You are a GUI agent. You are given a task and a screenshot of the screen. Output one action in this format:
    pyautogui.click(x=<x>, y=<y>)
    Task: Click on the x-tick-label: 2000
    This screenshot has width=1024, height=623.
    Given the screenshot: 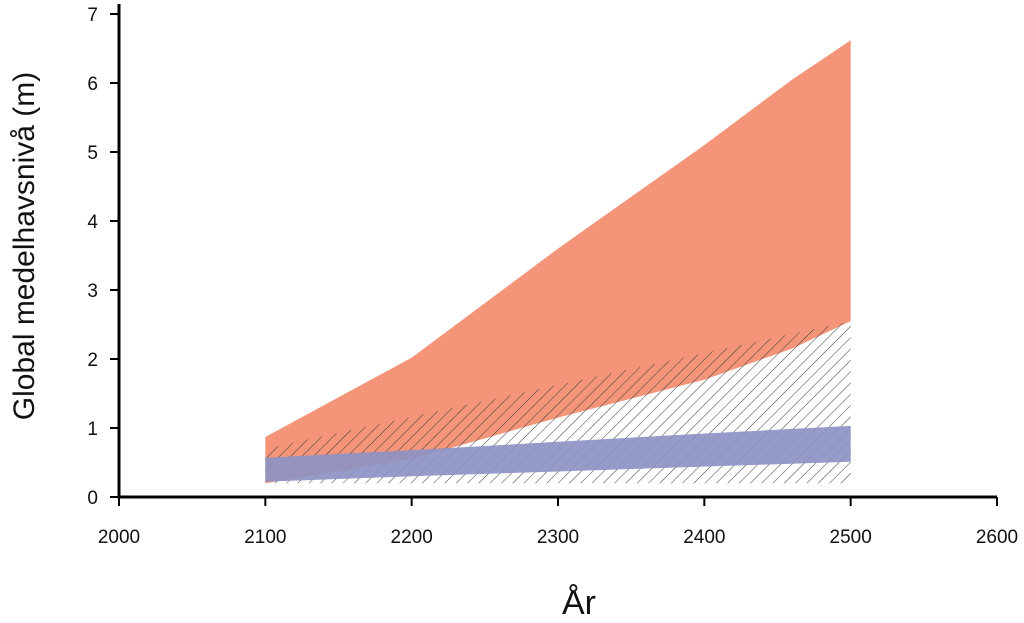 What is the action you would take?
    pyautogui.click(x=119, y=537)
    